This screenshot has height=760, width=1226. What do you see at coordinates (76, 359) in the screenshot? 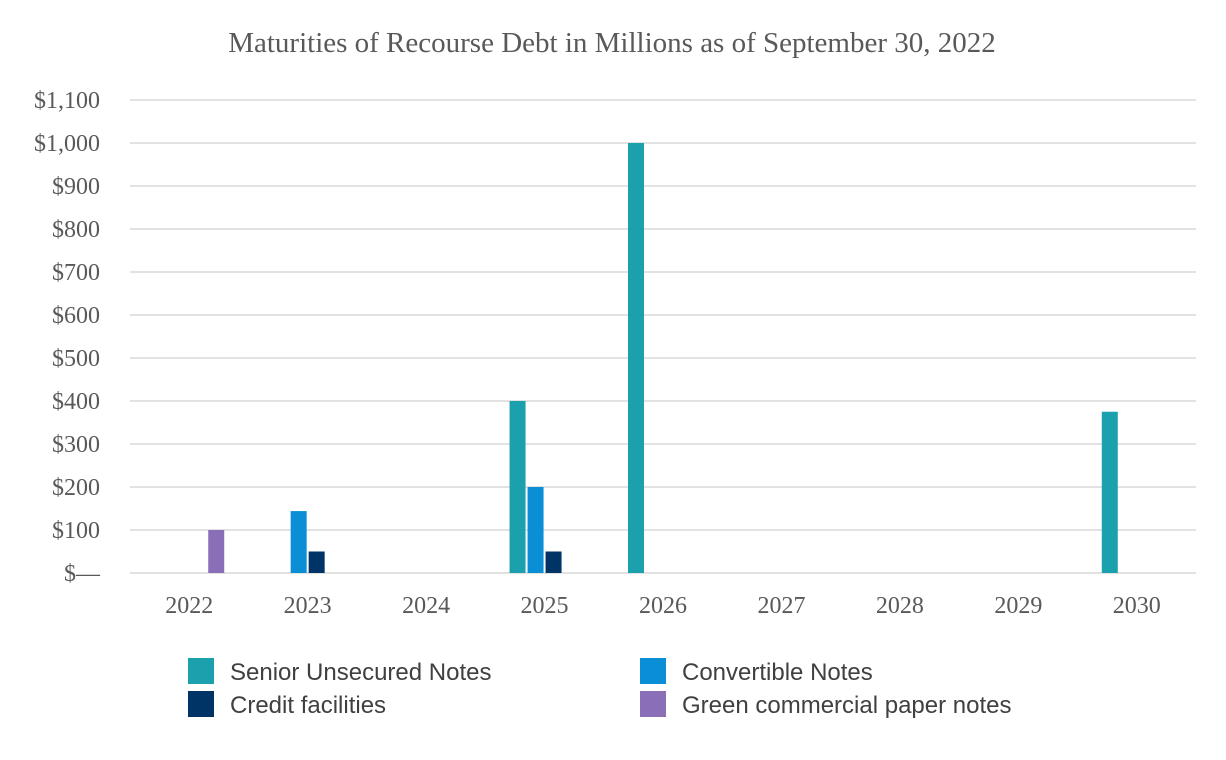
I see `y-tick-label: $500` at bounding box center [76, 359].